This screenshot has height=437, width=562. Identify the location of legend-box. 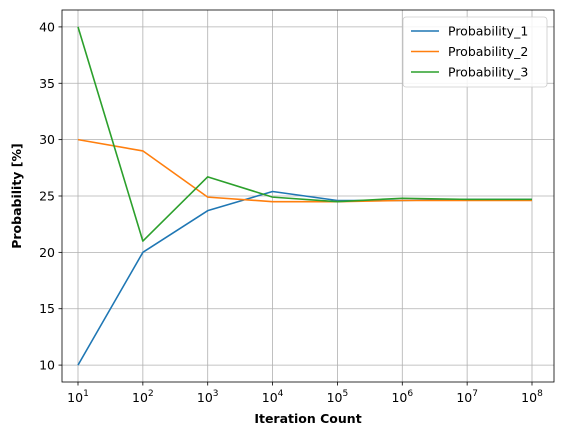
(475, 52).